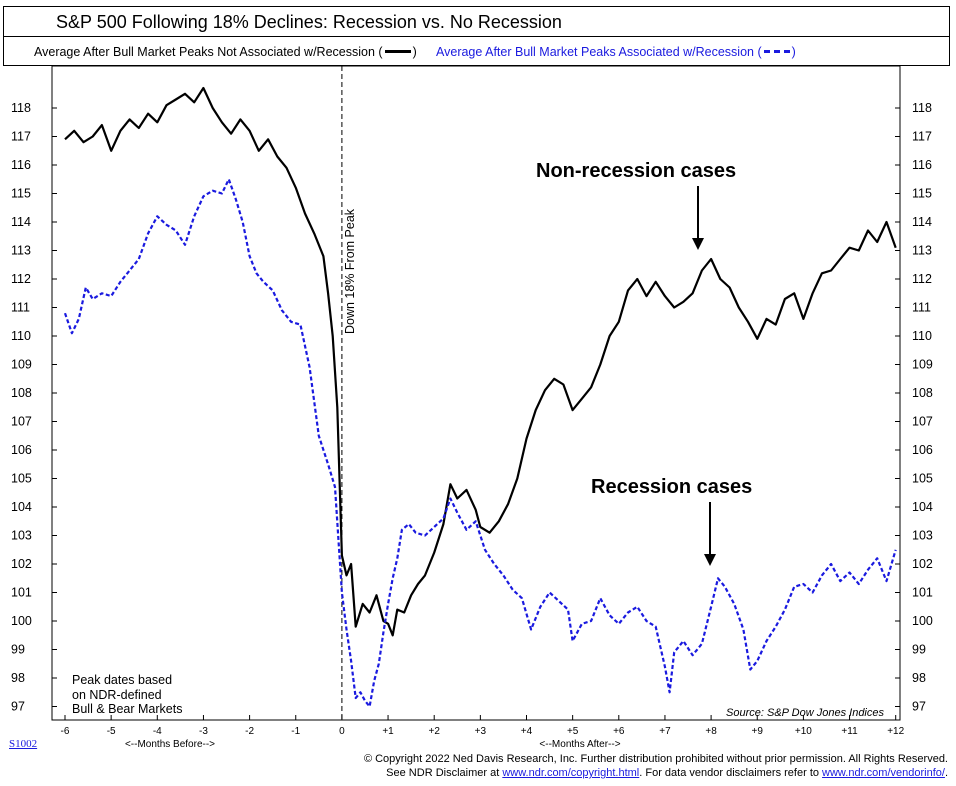 This screenshot has width=956, height=786. Describe the element at coordinates (481, 731) in the screenshot. I see `x-tick-label: +3` at that location.